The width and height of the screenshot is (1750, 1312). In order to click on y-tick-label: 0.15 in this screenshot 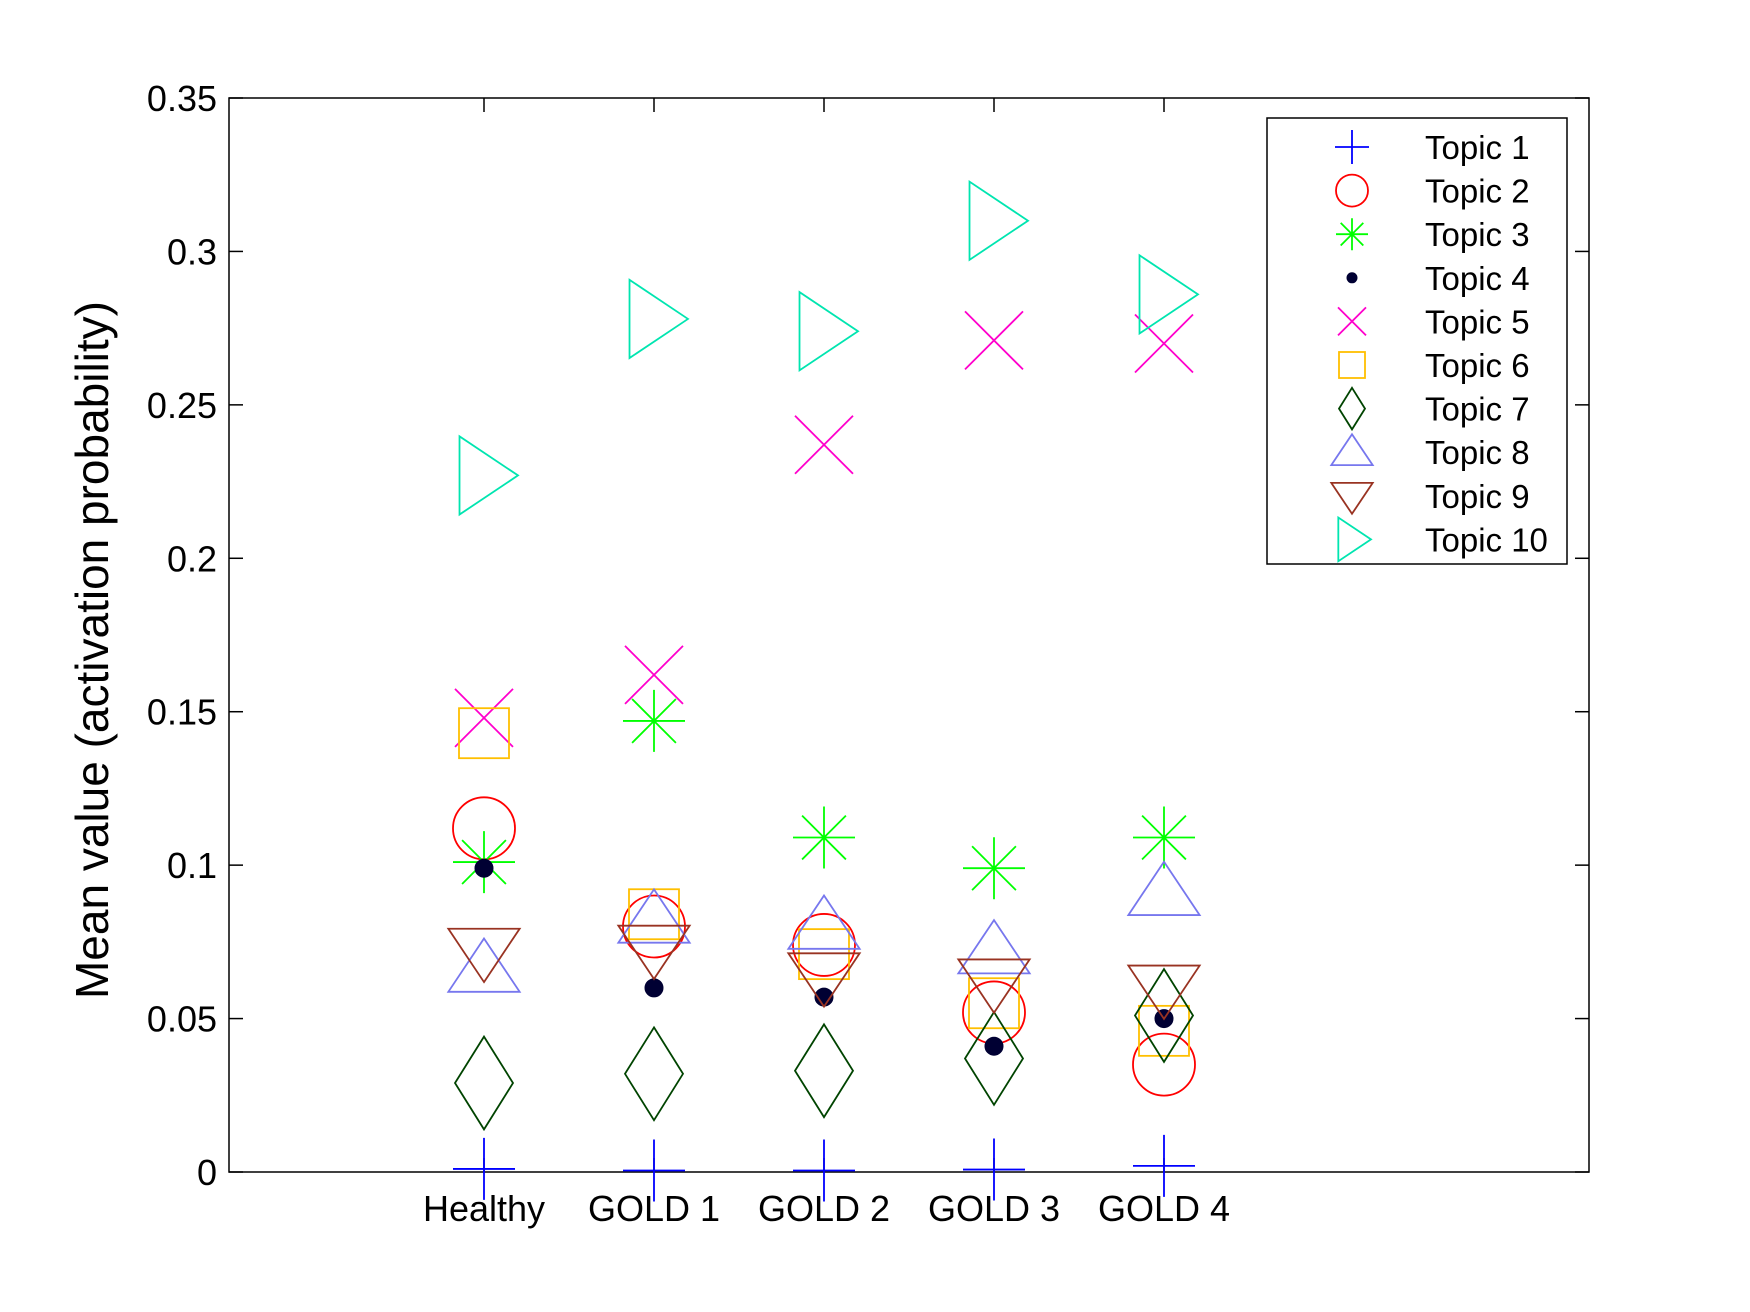, I will do `click(182, 712)`.